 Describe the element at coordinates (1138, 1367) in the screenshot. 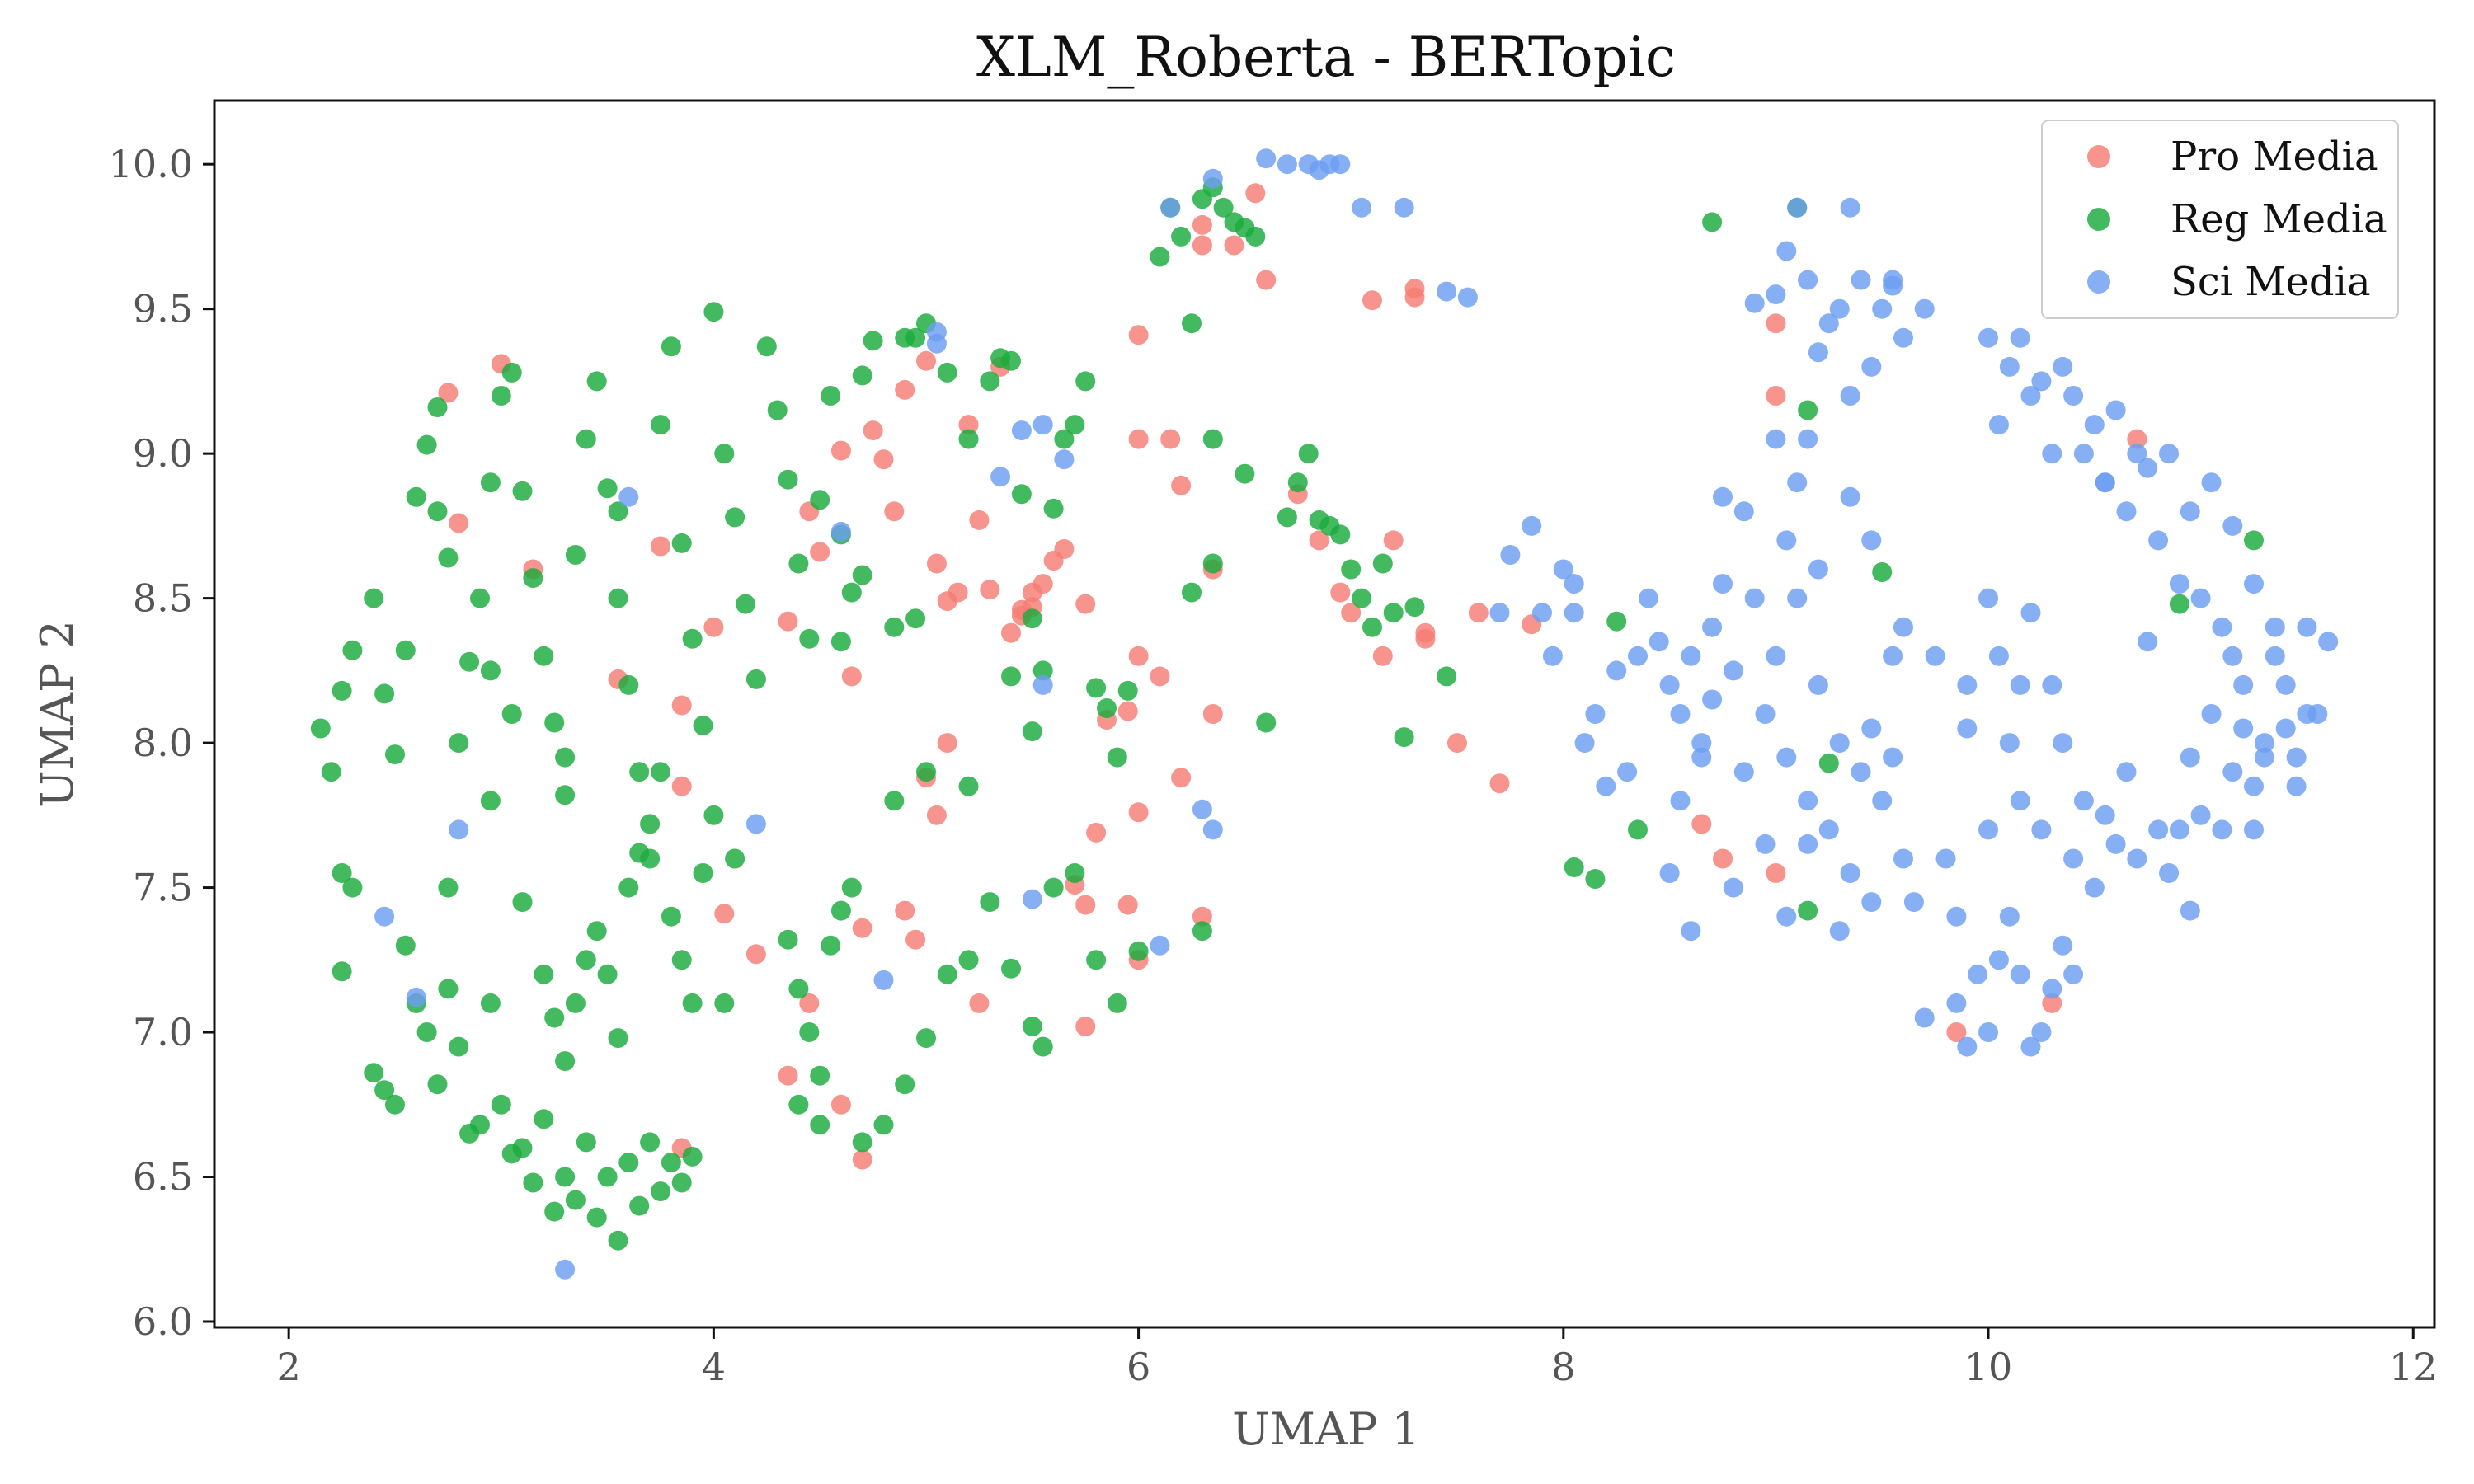

I see `x-tick-label: 6` at that location.